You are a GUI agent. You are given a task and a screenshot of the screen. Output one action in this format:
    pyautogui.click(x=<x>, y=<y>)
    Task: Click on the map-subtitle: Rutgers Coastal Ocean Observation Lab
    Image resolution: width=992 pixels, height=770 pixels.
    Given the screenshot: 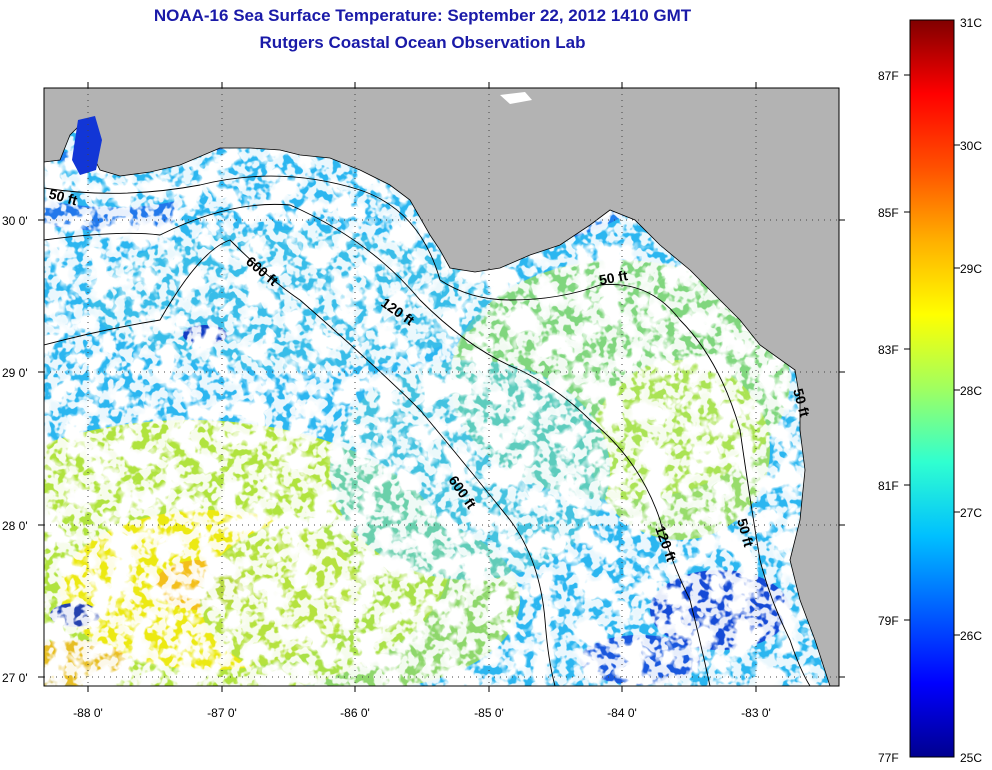 What is the action you would take?
    pyautogui.click(x=422, y=42)
    